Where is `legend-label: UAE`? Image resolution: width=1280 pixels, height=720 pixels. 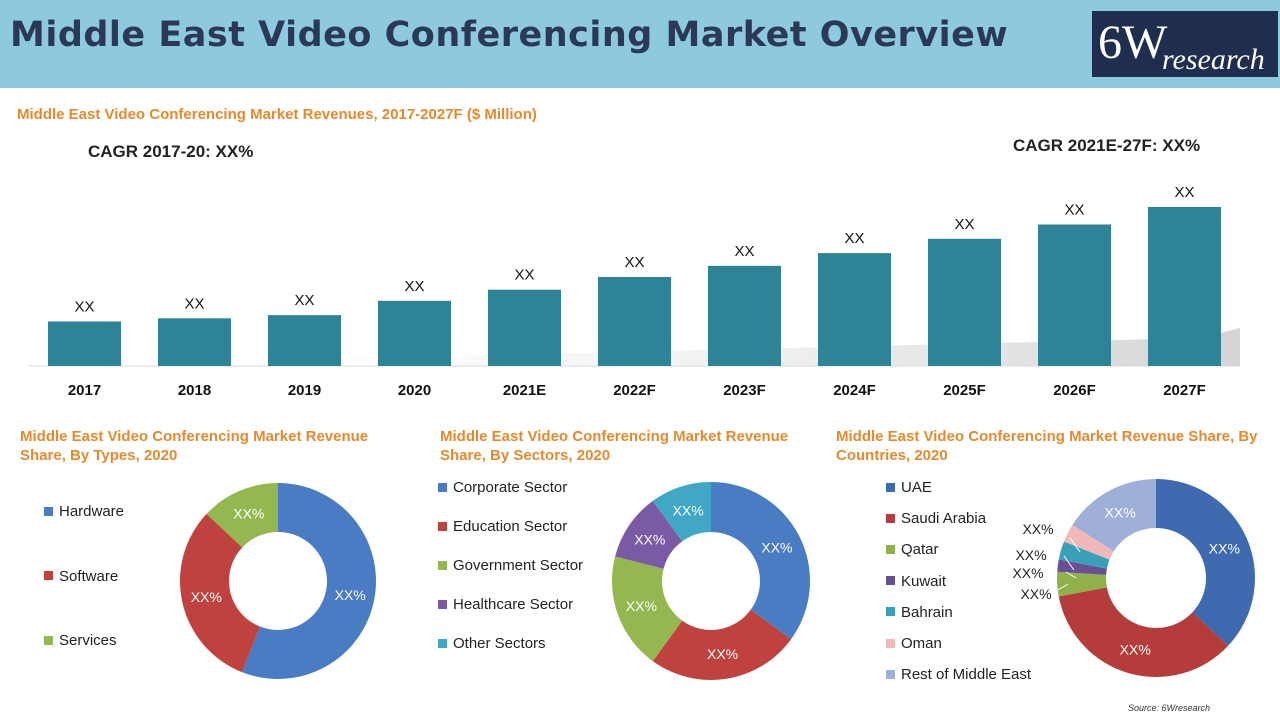
legend-label: UAE is located at coordinates (916, 487).